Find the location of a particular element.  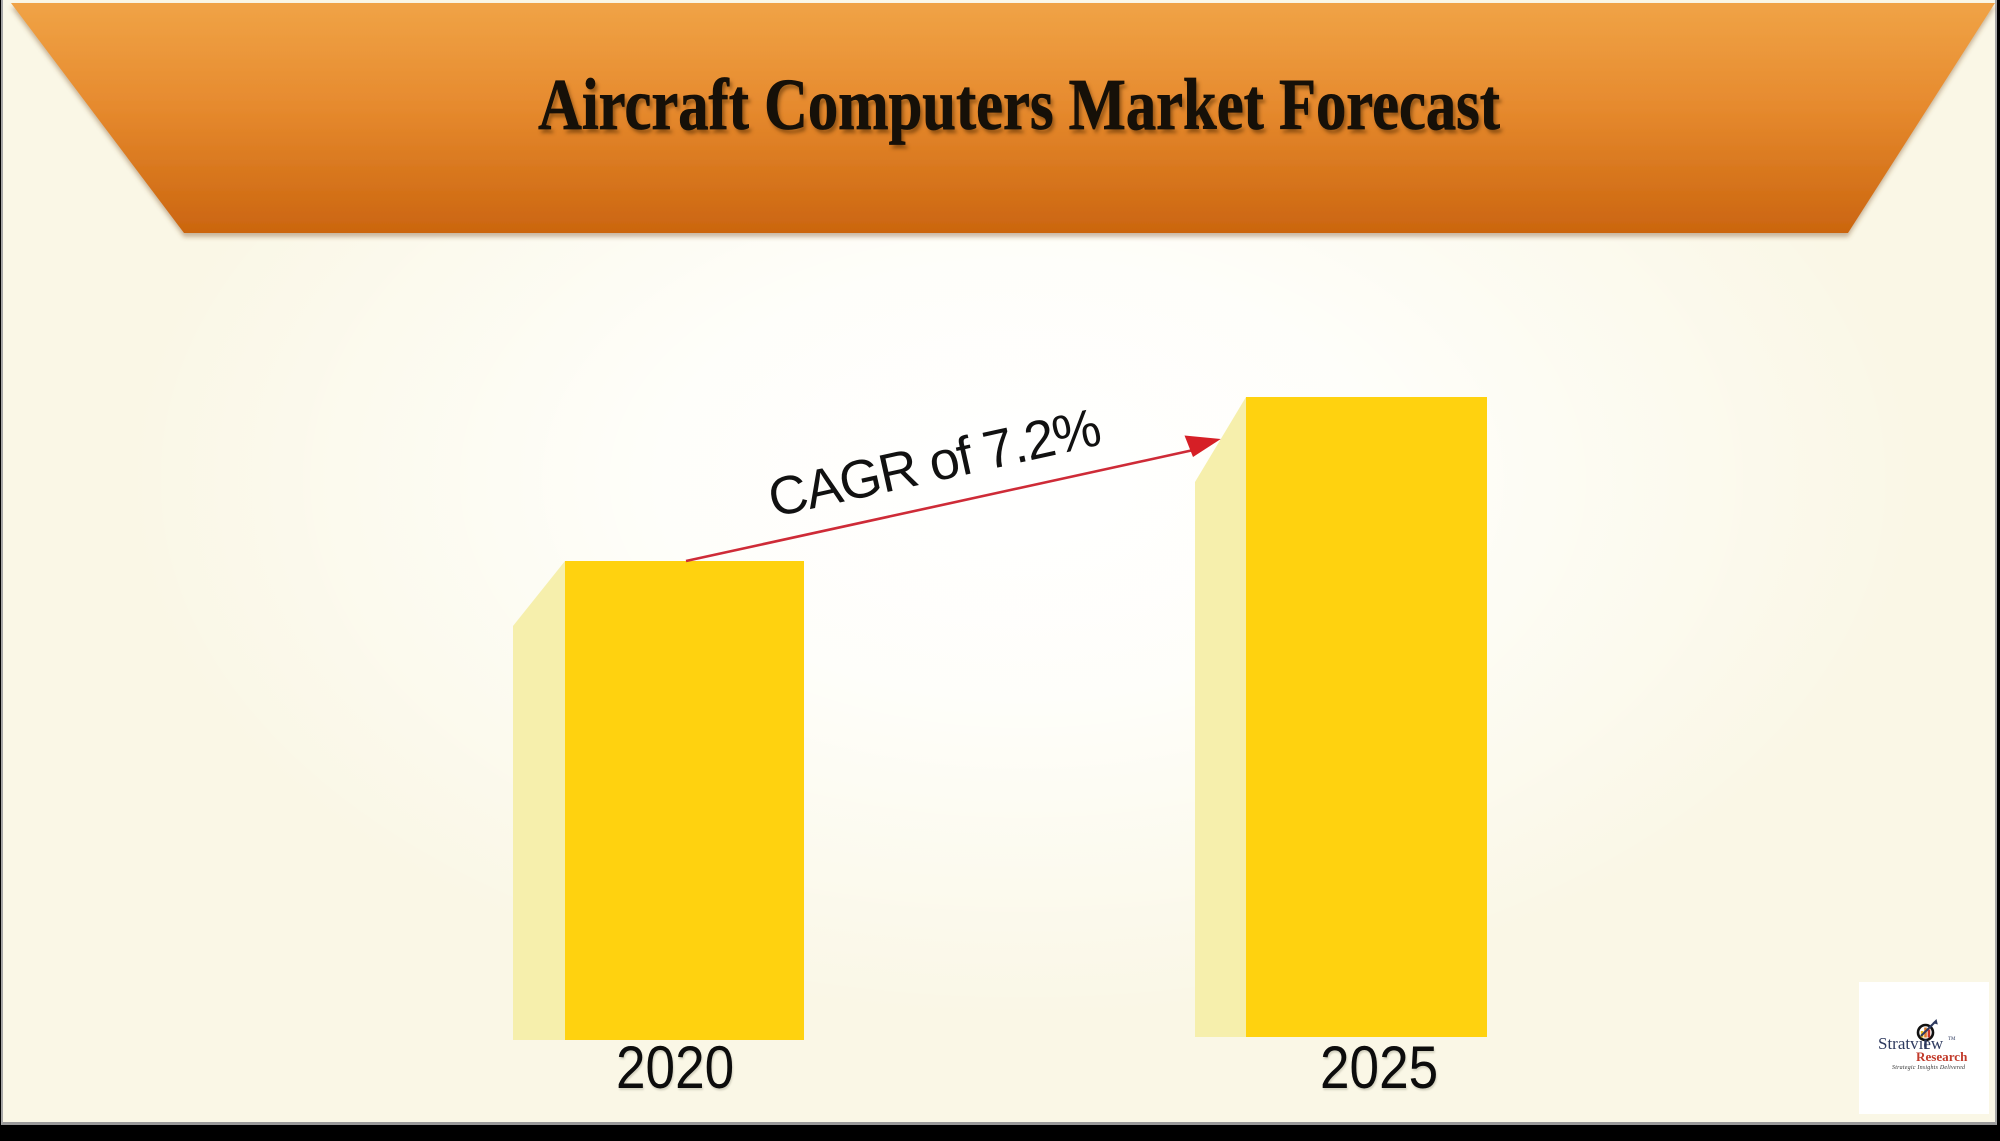

svg-text: Research is located at coordinates (1942, 1056).